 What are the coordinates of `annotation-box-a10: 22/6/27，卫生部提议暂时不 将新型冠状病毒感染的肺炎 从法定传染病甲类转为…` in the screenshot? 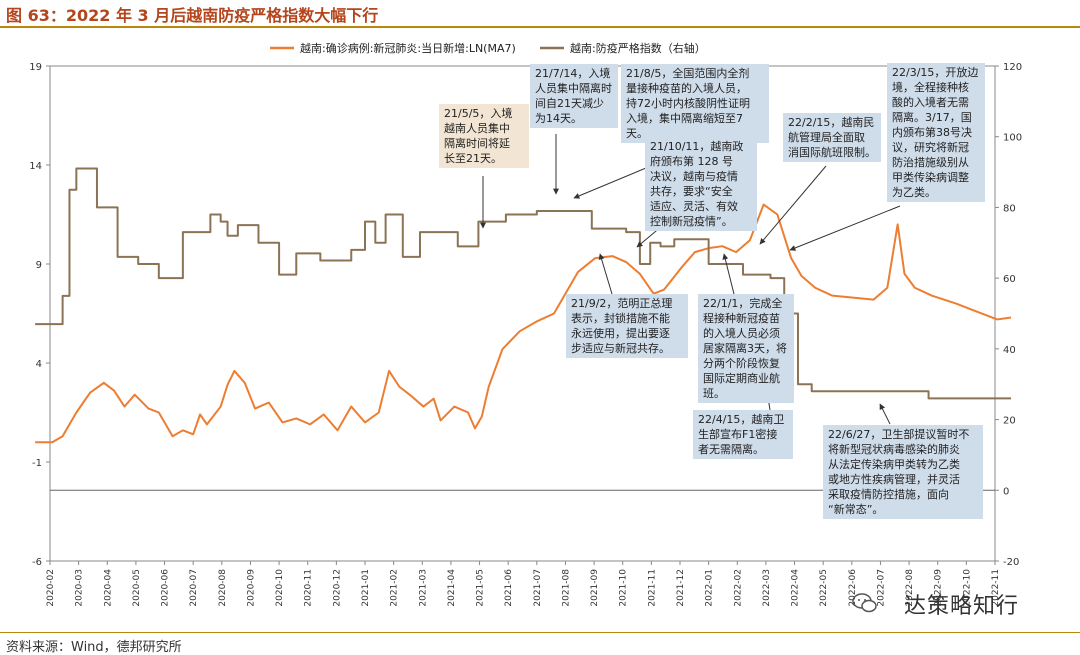 It's located at (903, 472).